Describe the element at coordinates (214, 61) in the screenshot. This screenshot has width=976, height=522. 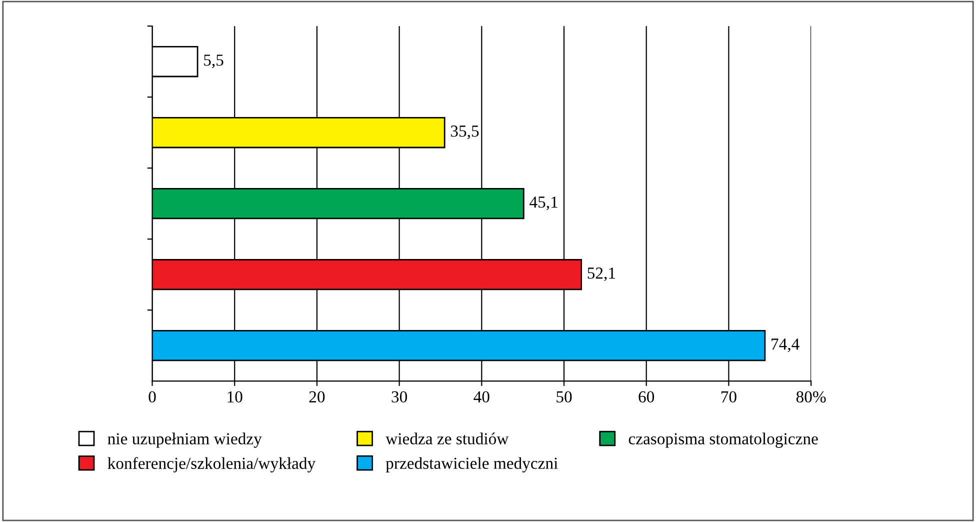
I see `data-label: 5,5` at that location.